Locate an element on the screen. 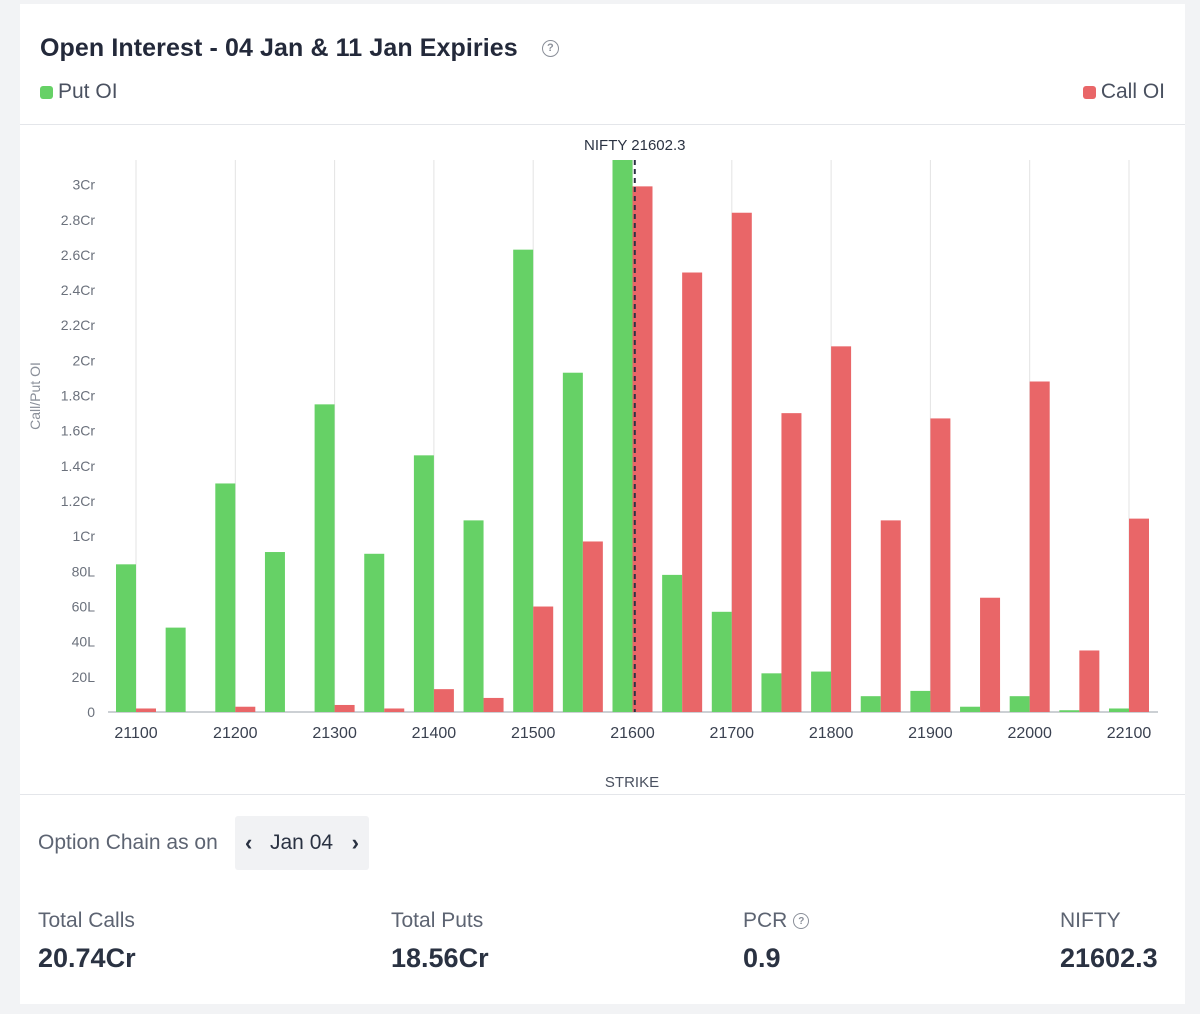 This screenshot has height=1014, width=1200. y-tick-label: 0 is located at coordinates (91, 712).